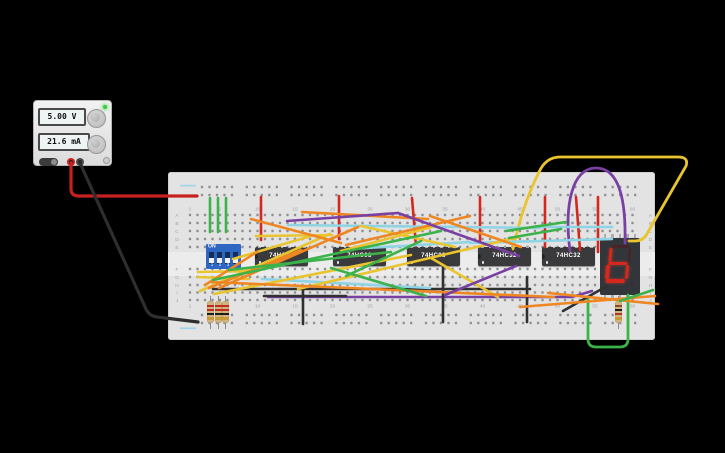 The image size is (725, 453). I want to click on power-toggle, so click(48, 162).